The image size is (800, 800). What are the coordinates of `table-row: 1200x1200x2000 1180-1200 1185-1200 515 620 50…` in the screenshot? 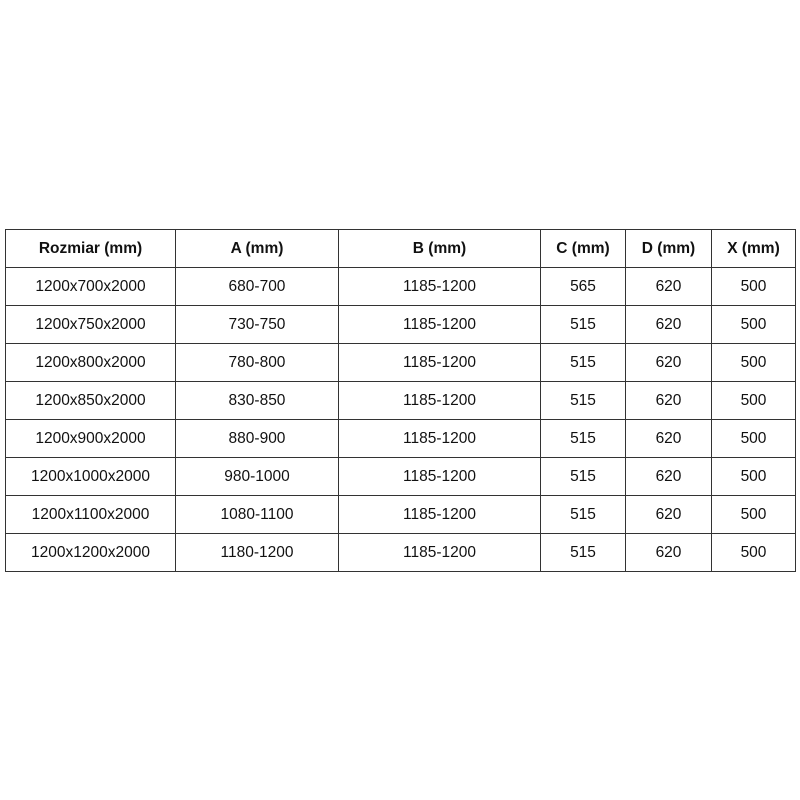 It's located at (400, 552).